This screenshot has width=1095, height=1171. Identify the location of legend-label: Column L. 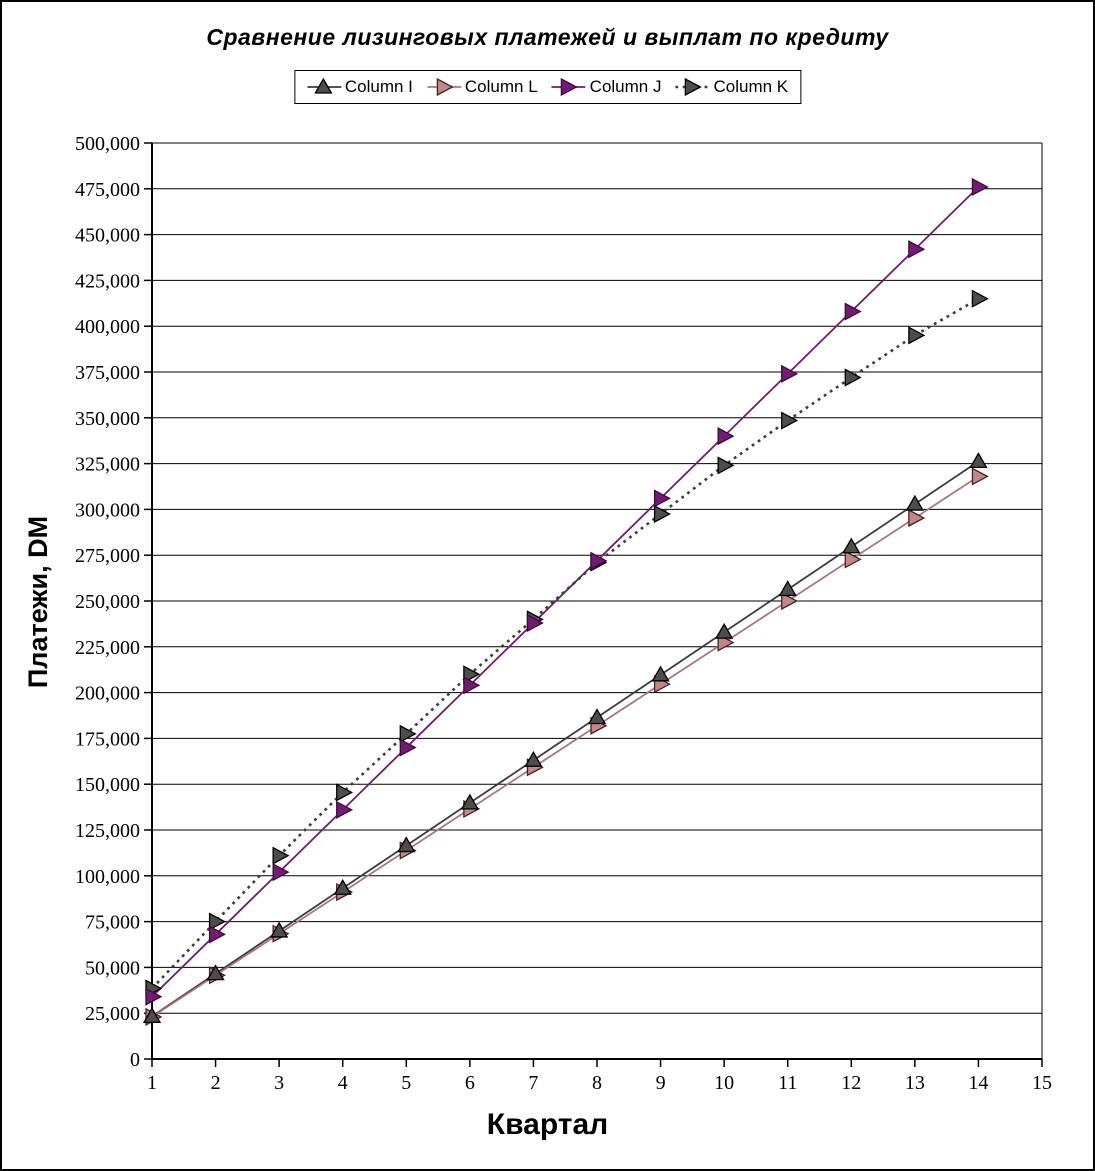
(501, 86).